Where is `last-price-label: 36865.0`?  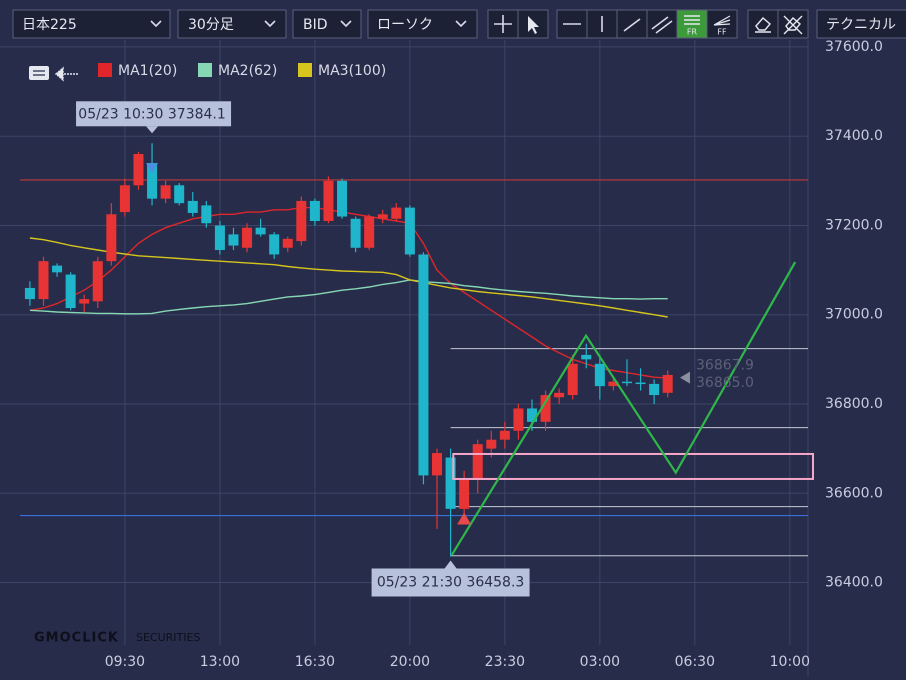
last-price-label: 36865.0 is located at coordinates (725, 383).